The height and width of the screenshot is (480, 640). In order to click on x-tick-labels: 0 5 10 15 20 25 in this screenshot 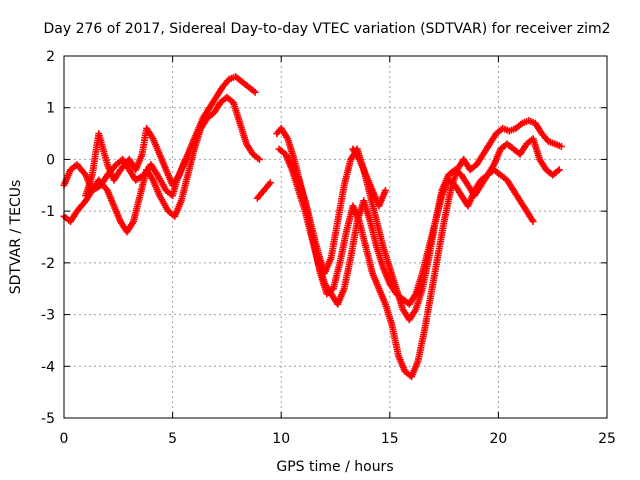, I will do `click(338, 439)`.